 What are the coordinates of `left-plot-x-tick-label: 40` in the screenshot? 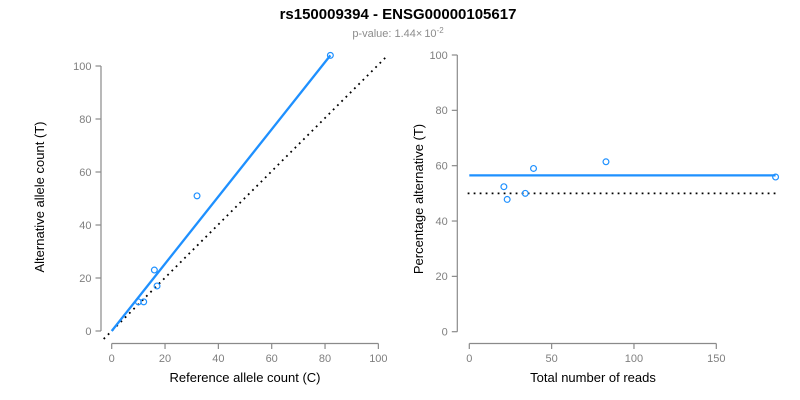 It's located at (218, 359).